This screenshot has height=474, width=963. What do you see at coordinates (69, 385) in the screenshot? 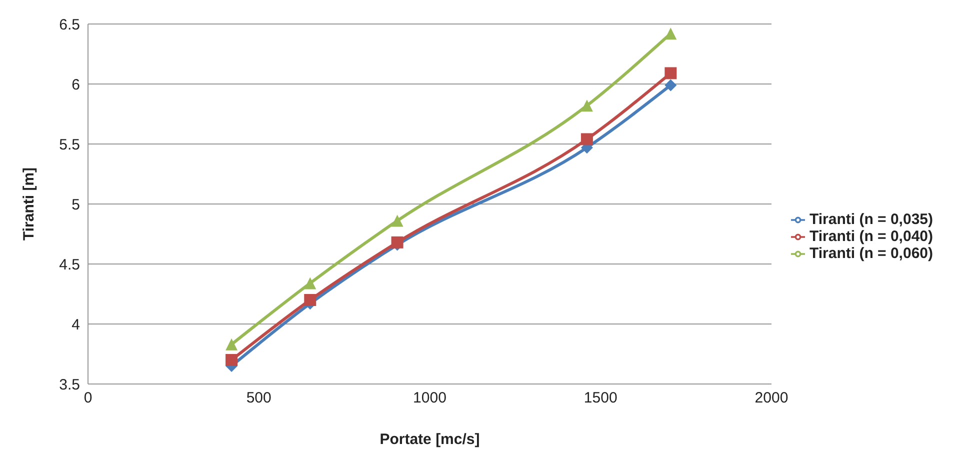
I see `y-tick-label: 3.5` at bounding box center [69, 385].